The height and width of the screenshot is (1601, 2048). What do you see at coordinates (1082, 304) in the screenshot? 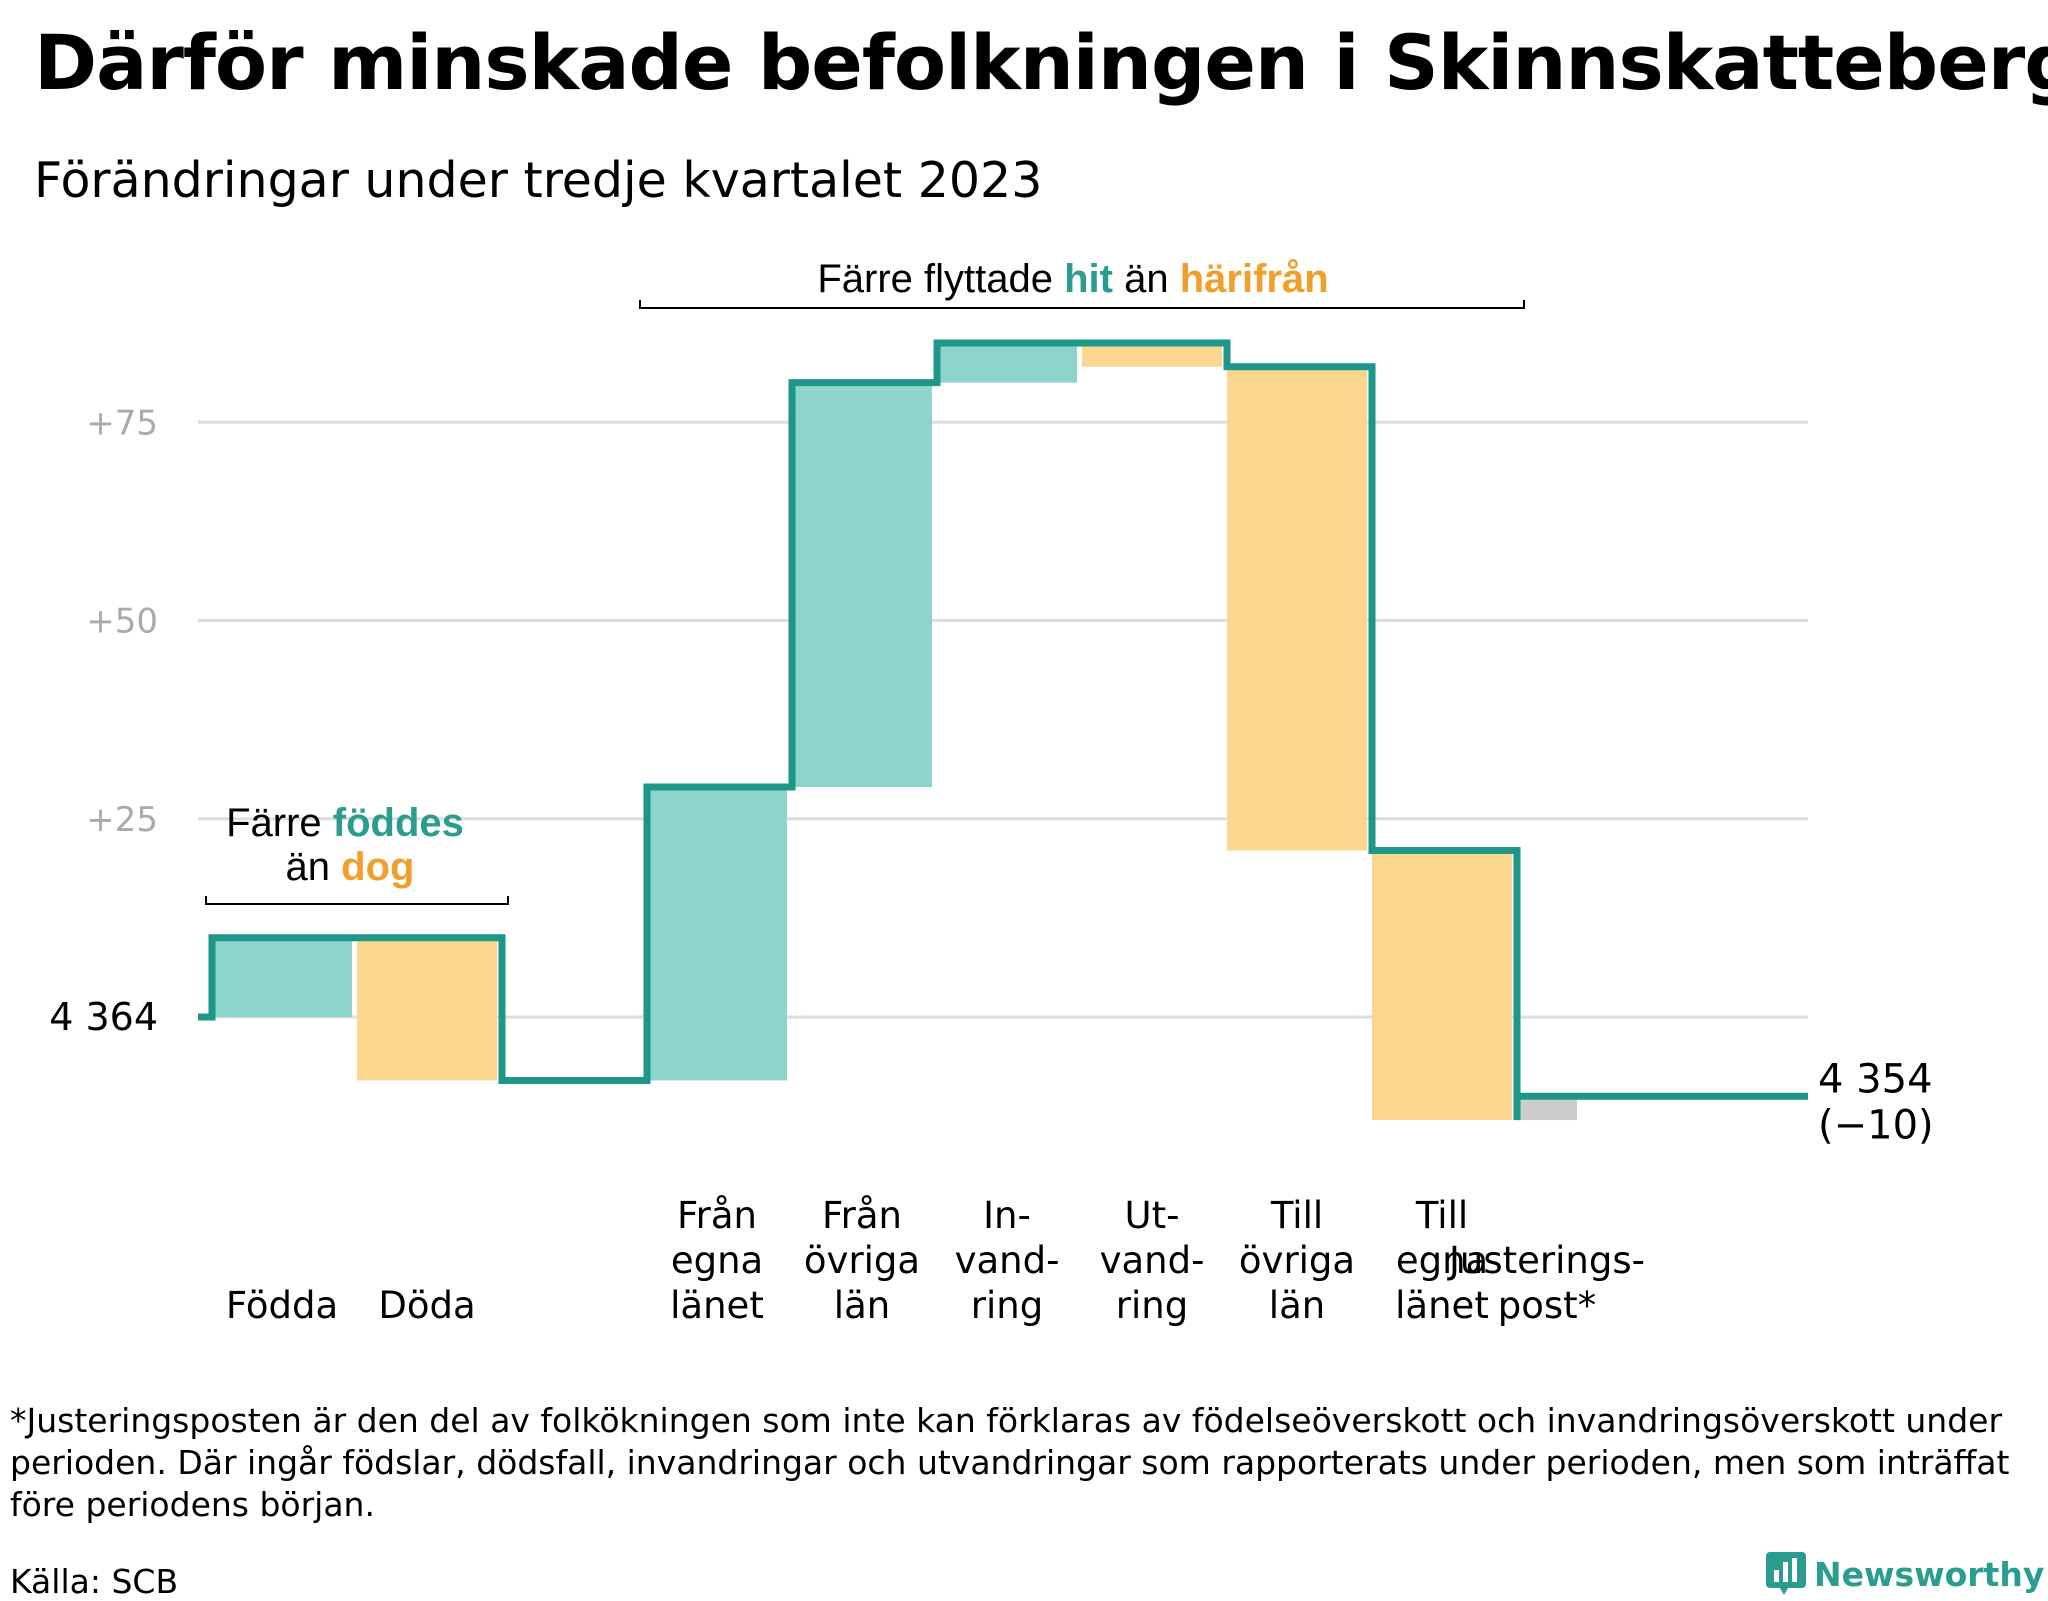
I see `annotation-migration-bracket` at bounding box center [1082, 304].